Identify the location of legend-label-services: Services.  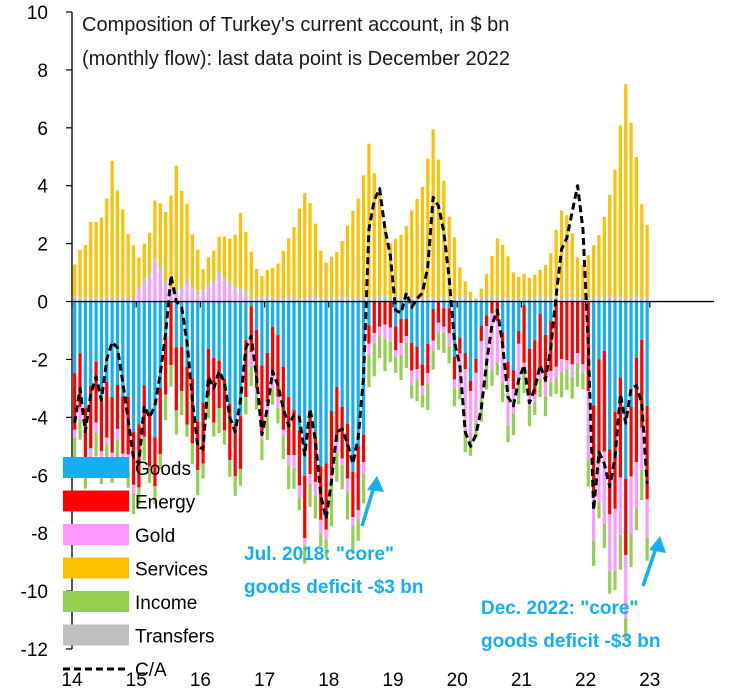
(171, 570).